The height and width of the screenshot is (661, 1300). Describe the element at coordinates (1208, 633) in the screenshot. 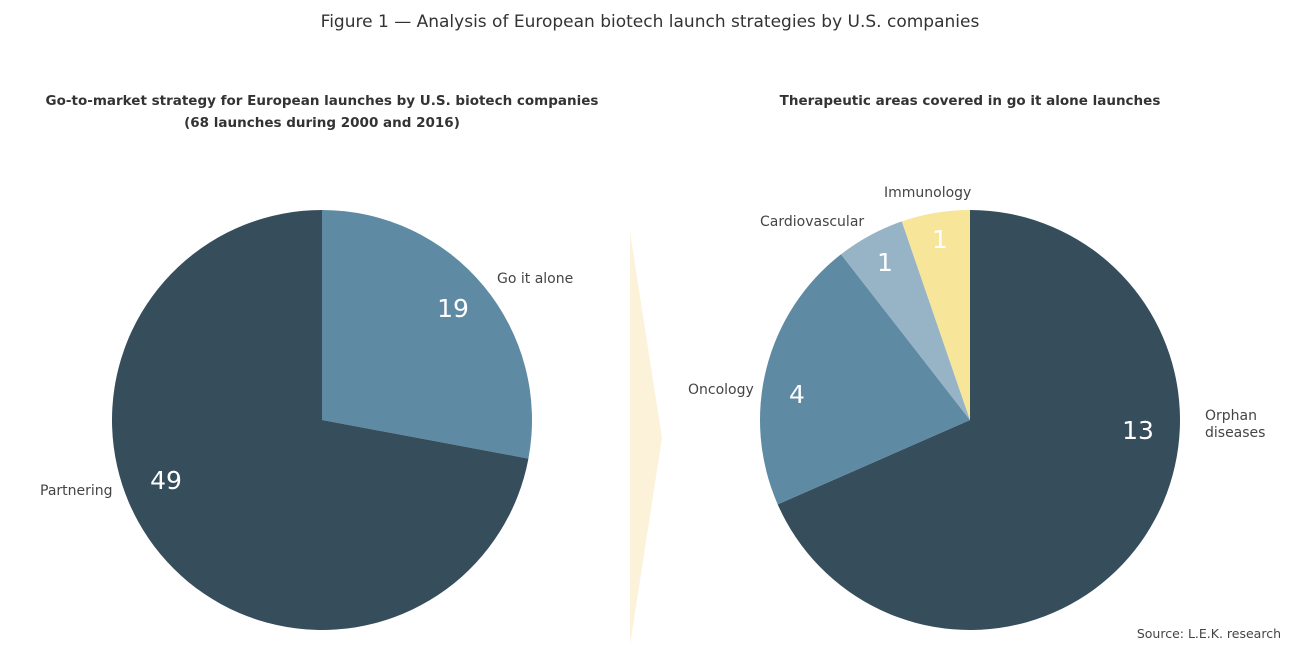

I see `source-note: Source: L.E.K. research` at that location.